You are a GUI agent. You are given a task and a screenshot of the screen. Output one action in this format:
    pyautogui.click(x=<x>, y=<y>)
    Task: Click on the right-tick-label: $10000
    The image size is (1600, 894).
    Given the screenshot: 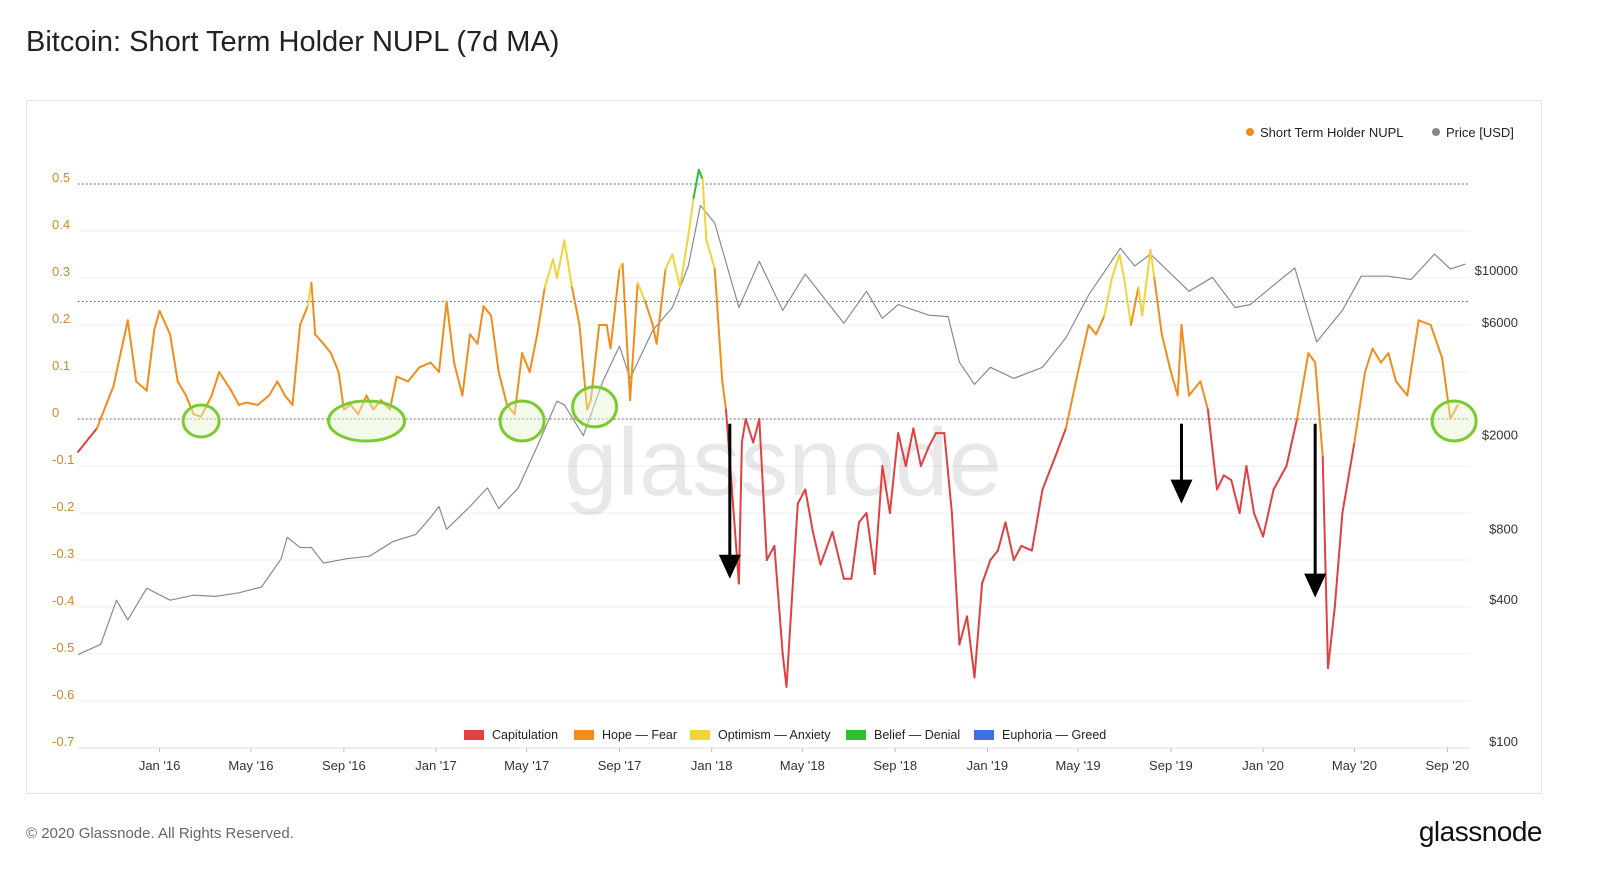 What is the action you would take?
    pyautogui.click(x=1496, y=270)
    